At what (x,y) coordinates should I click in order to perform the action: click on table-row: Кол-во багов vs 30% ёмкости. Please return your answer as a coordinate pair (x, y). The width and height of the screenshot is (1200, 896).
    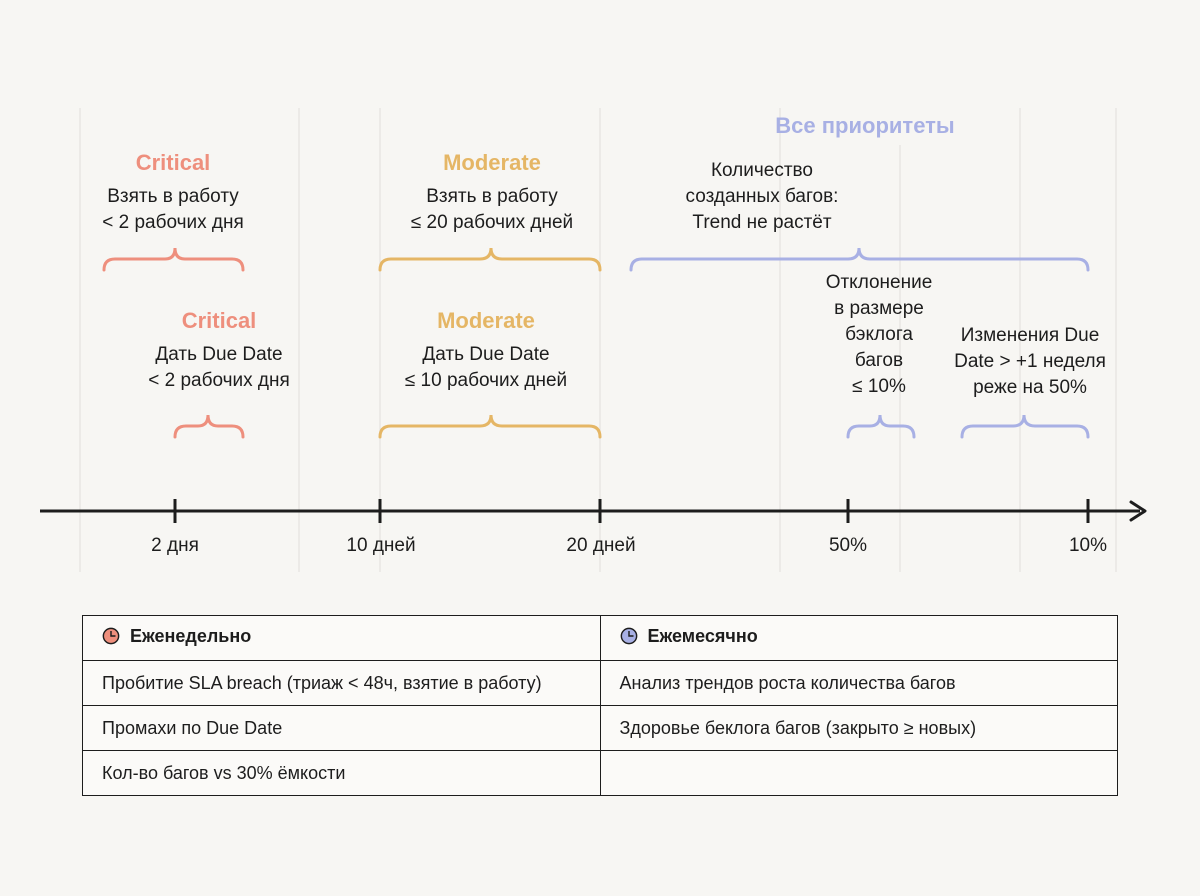
    Looking at the image, I should click on (600, 773).